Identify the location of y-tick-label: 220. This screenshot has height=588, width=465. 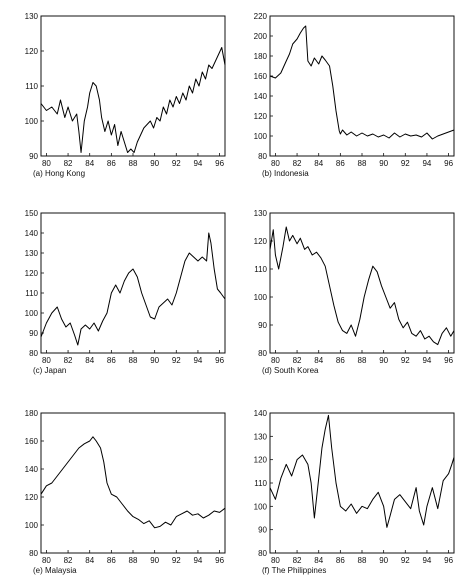
(261, 16).